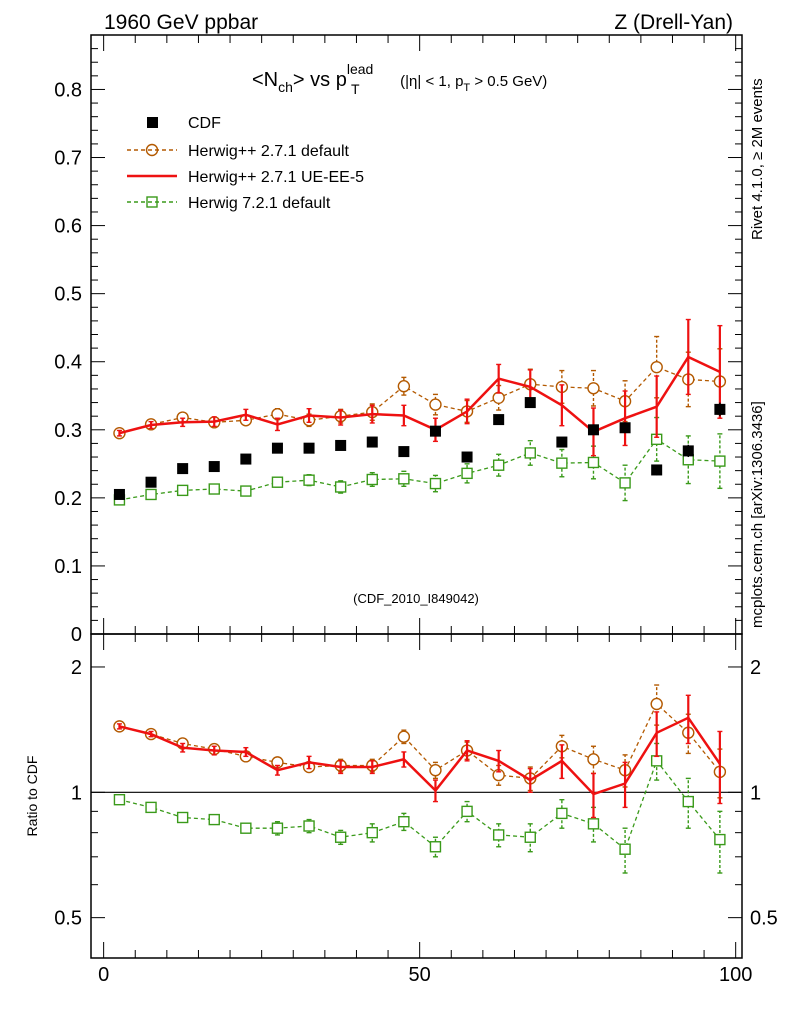  Describe the element at coordinates (103, 975) in the screenshot. I see `x-tick-label: 0` at that location.